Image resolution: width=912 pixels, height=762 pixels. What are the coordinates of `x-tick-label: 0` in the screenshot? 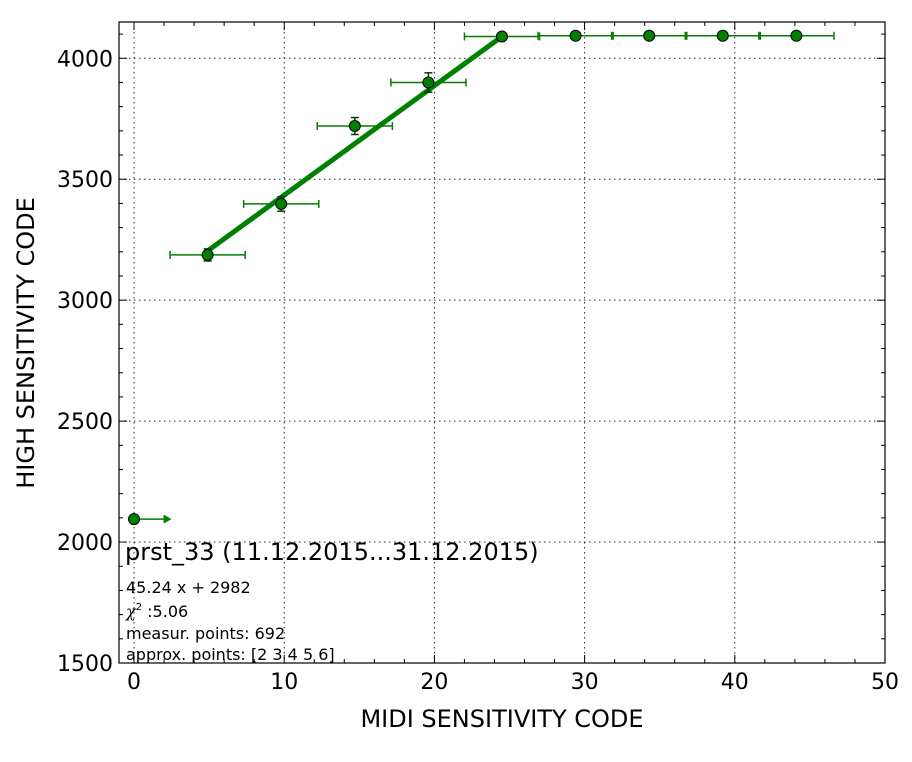 It's located at (134, 682).